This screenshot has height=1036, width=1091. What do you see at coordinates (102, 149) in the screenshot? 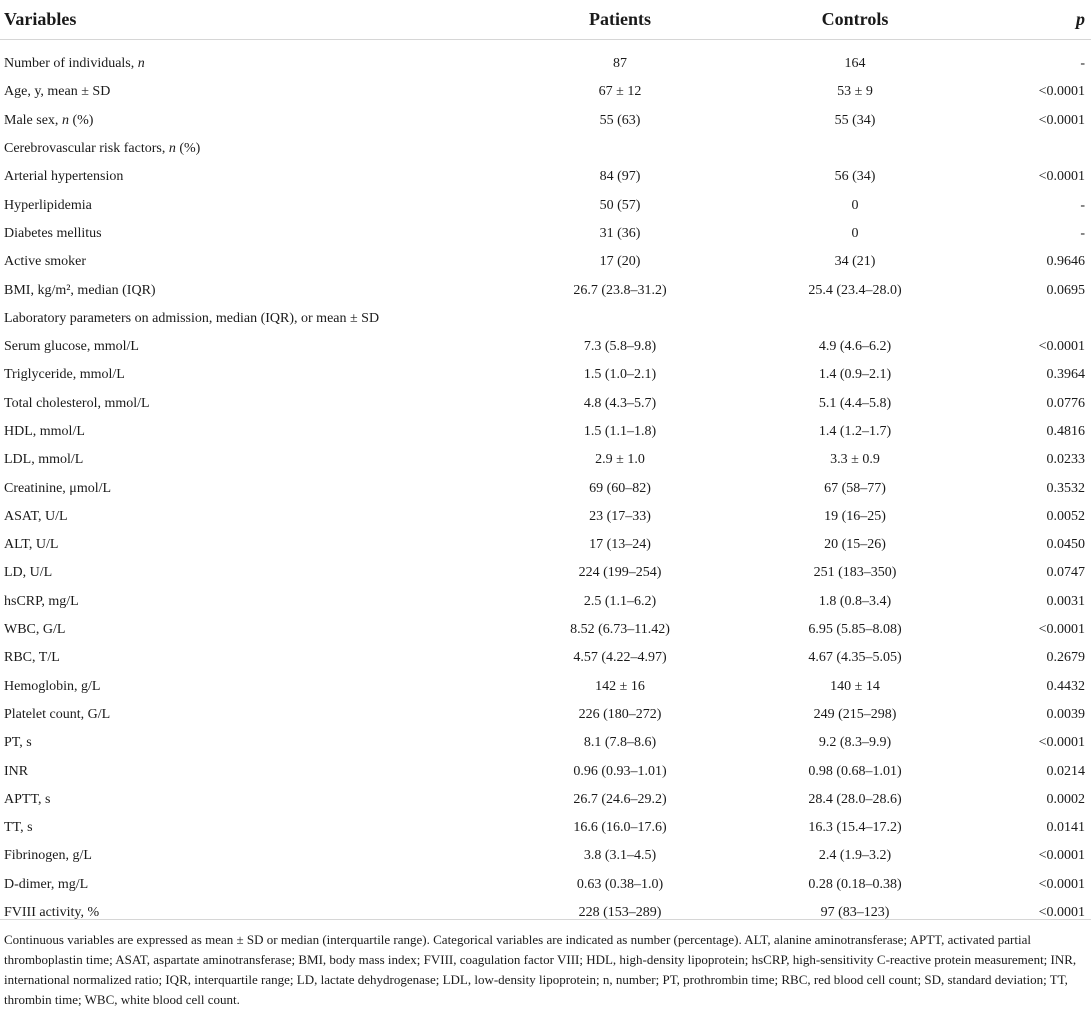
I see `row-variable: Cerebrovascular risk factors, n (%)` at bounding box center [102, 149].